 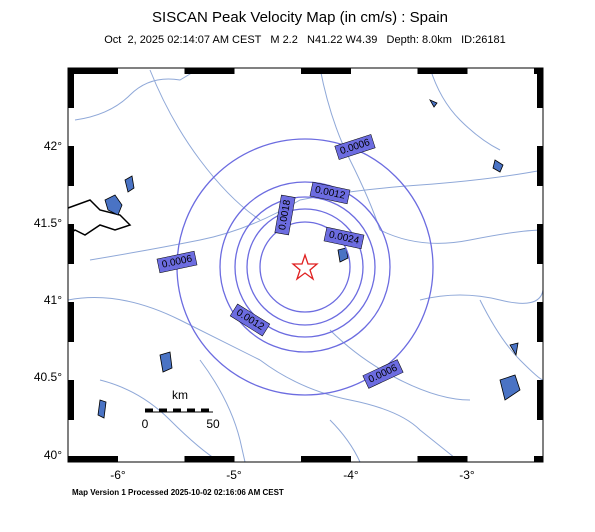 I want to click on scale-unit: km, so click(x=180, y=395).